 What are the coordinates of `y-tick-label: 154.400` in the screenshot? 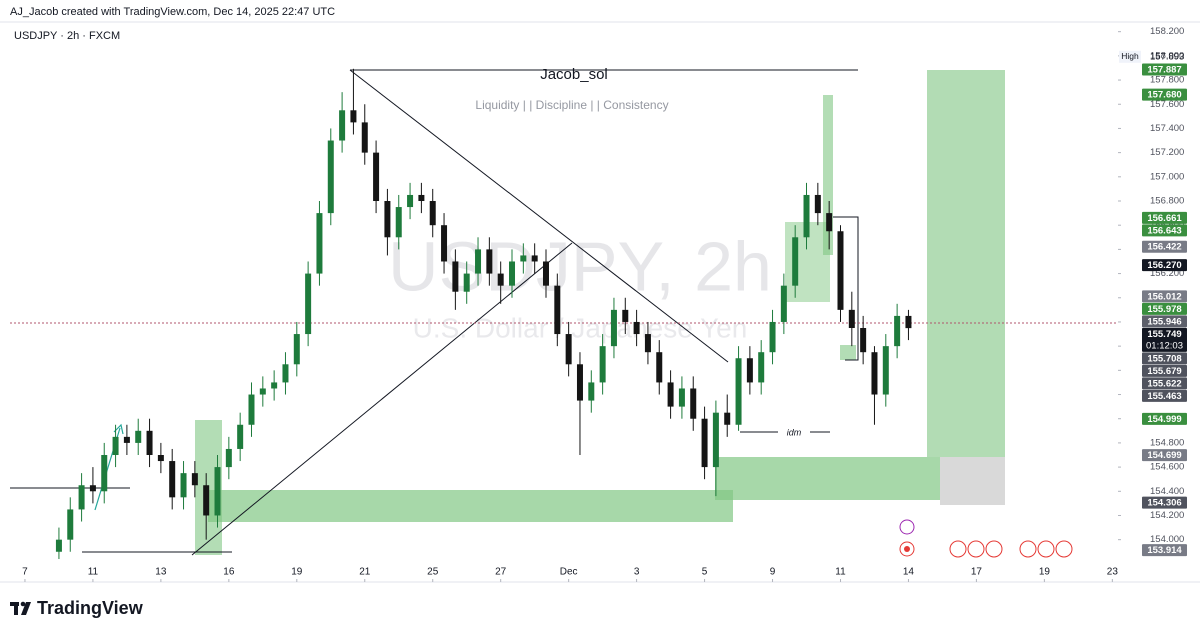 It's located at (1167, 491).